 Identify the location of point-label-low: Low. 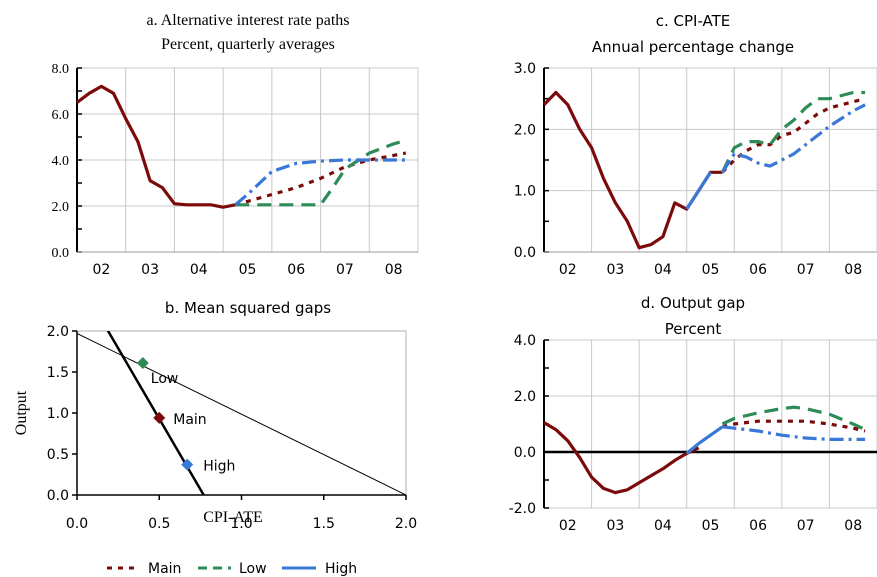
(165, 379).